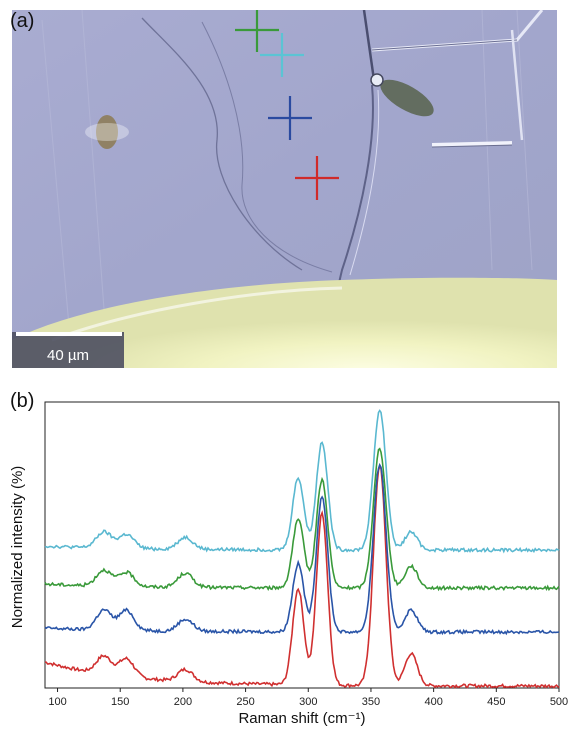  I want to click on measurement-markers, so click(287, 105).